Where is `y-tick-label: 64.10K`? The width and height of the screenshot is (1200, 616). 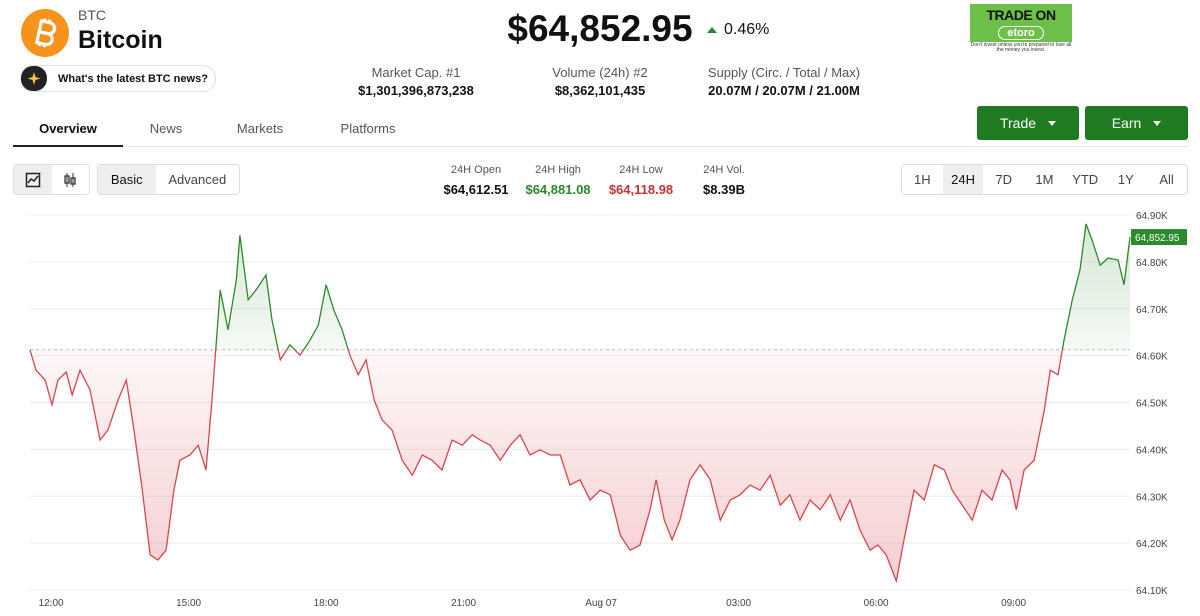
y-tick-label: 64.10K is located at coordinates (1152, 591).